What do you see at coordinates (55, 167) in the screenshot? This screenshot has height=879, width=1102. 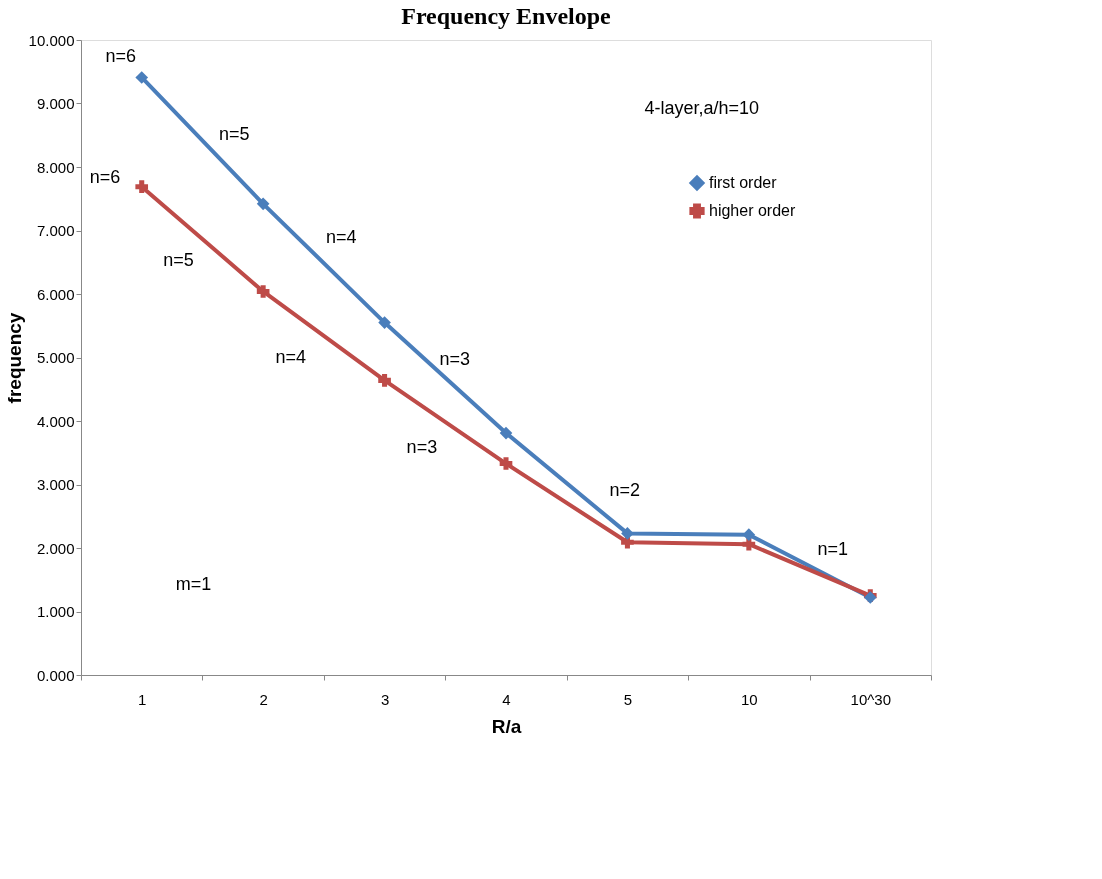 I see `y-tick-label: 8.000` at bounding box center [55, 167].